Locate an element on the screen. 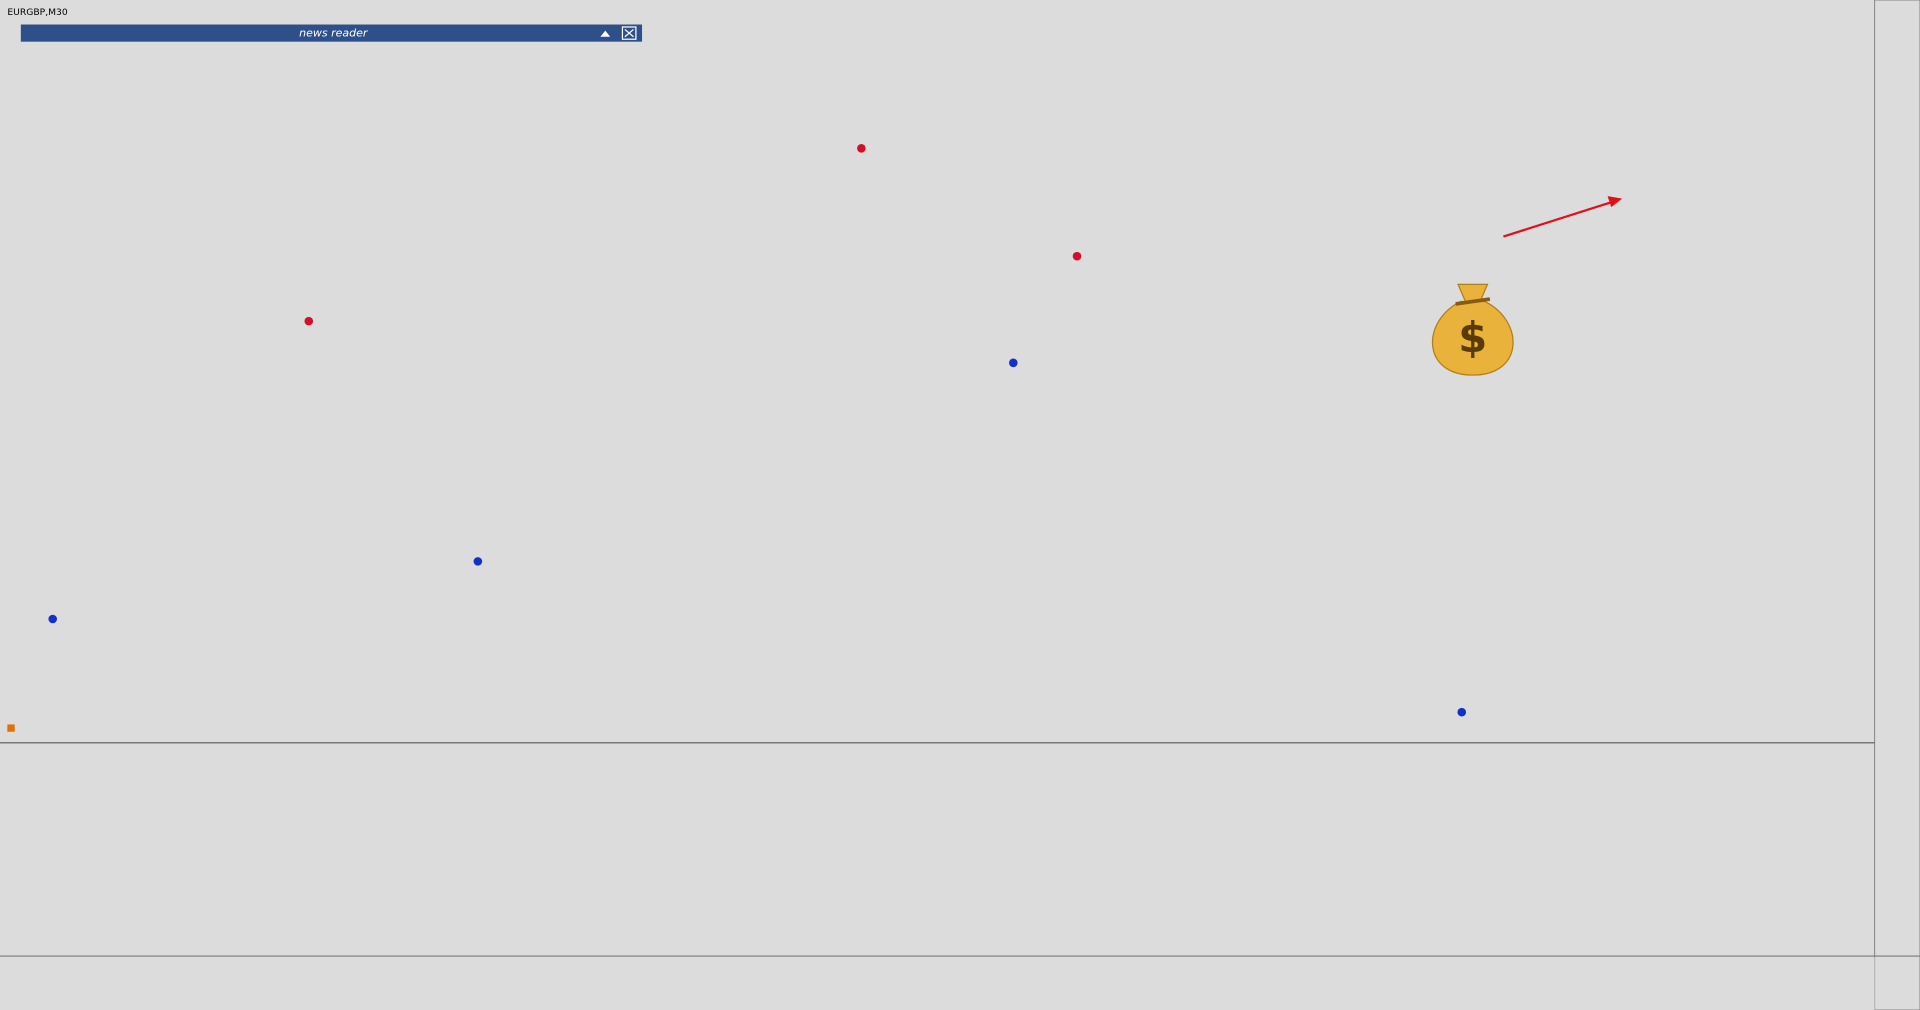 Image resolution: width=1920 pixels, height=1010 pixels. indicator-square is located at coordinates (11, 728).